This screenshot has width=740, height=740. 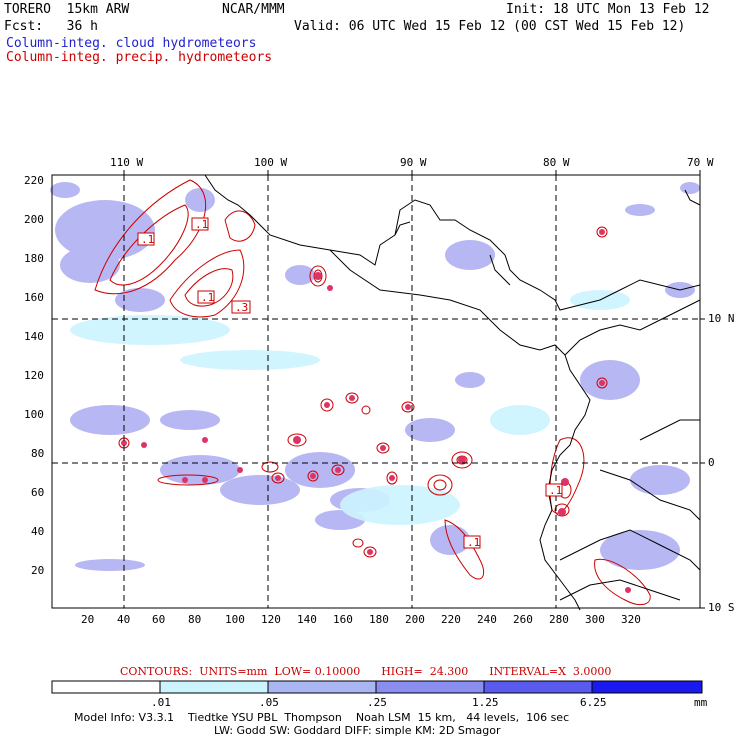 What do you see at coordinates (124, 619) in the screenshot?
I see `x-tick: 40` at bounding box center [124, 619].